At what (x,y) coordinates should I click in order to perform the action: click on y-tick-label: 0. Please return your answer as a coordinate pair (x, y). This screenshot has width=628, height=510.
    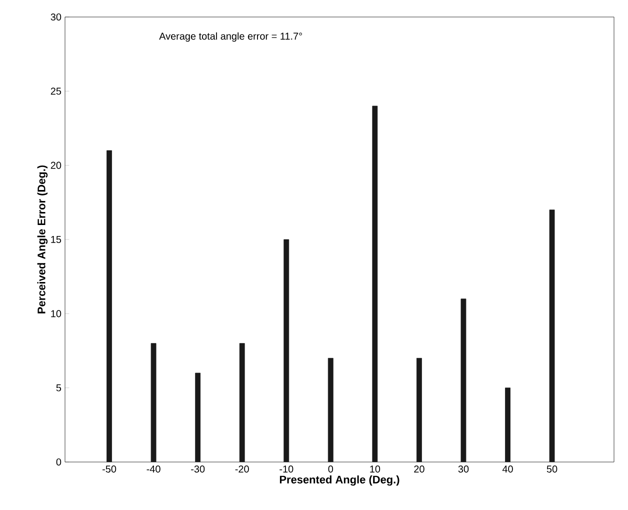
    Looking at the image, I should click on (59, 462).